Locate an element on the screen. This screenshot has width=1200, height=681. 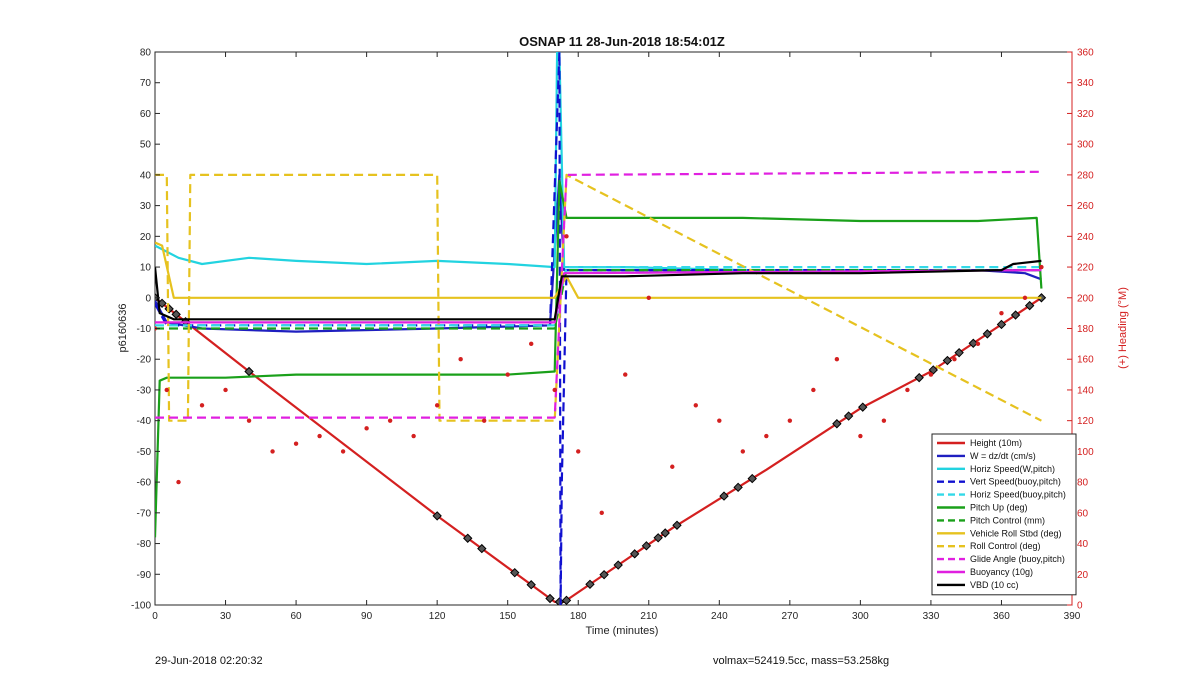
footer-timestamp: 29-Jun-2018 02:20:32 is located at coordinates (209, 661).